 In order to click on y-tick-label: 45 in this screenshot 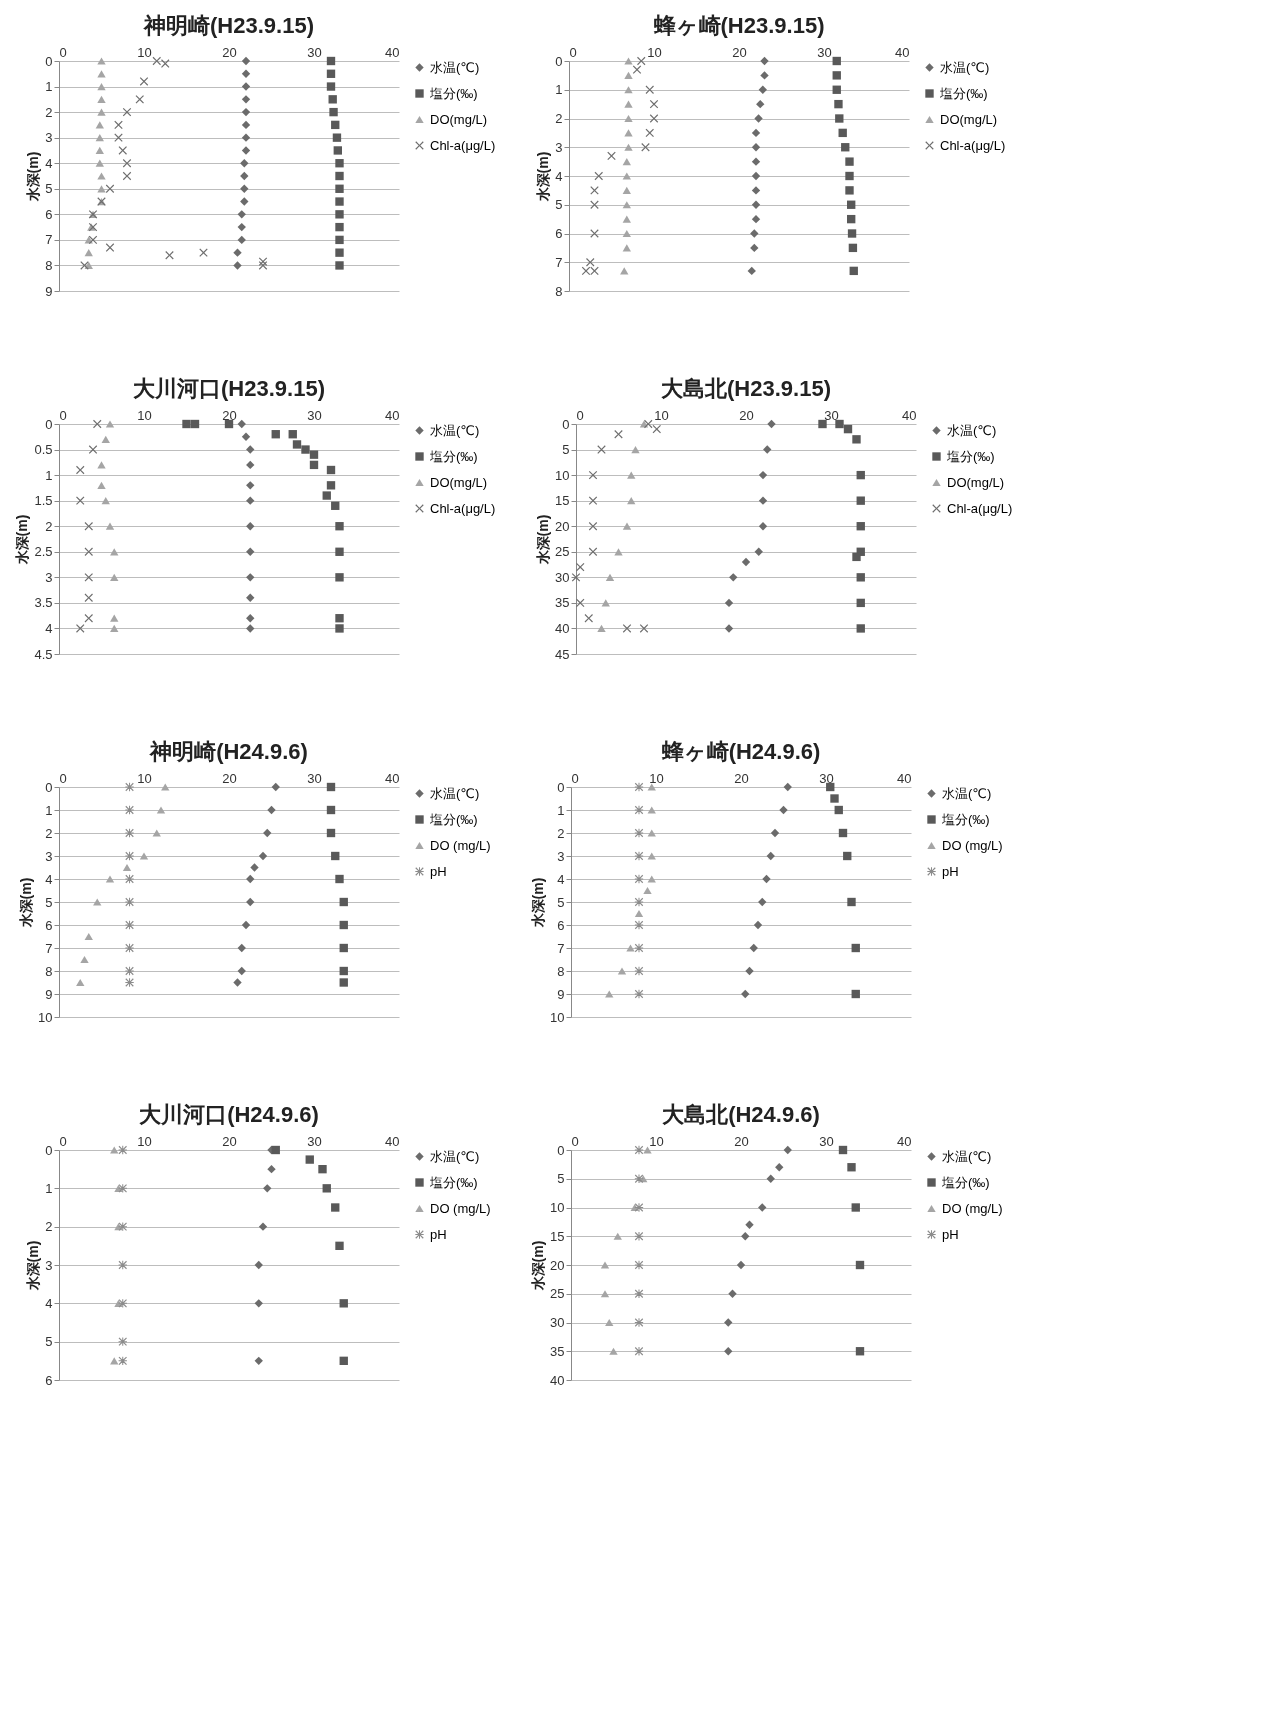, I will do `click(562, 654)`.